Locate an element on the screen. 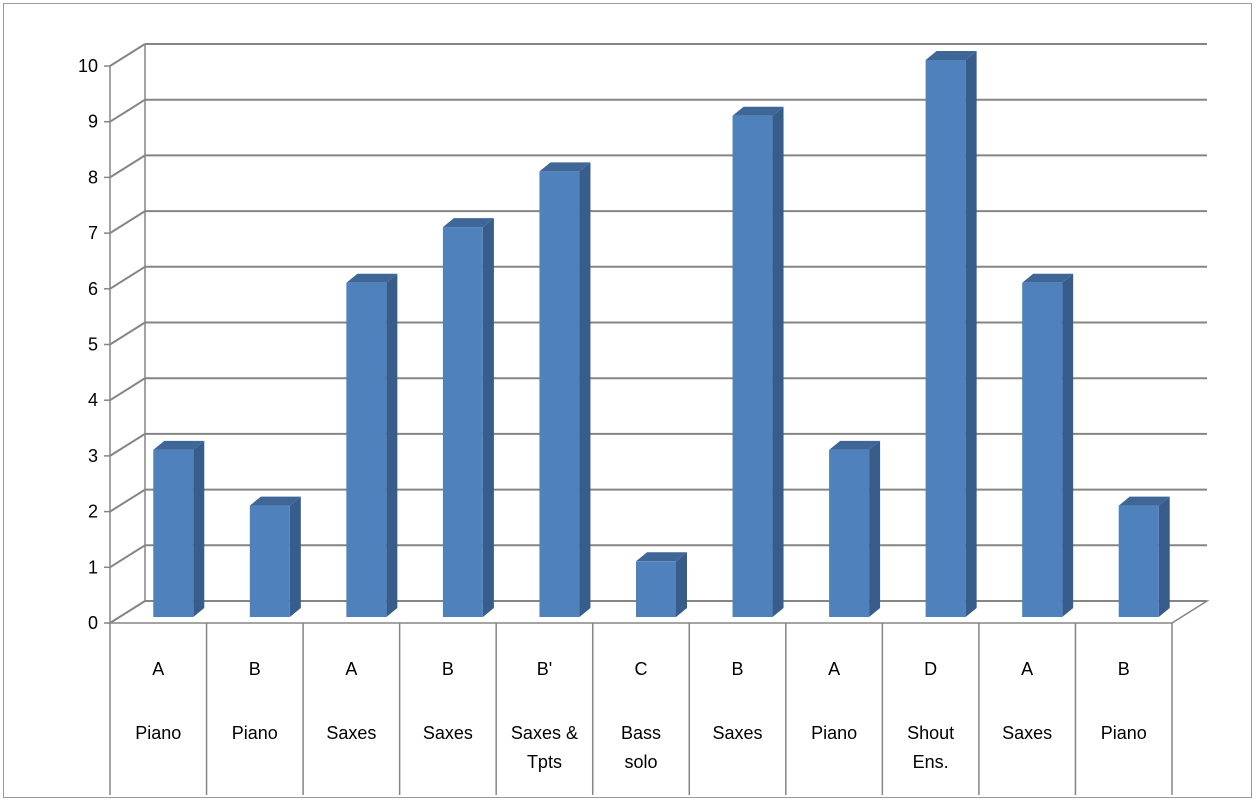  category-label: Bass is located at coordinates (641, 733).